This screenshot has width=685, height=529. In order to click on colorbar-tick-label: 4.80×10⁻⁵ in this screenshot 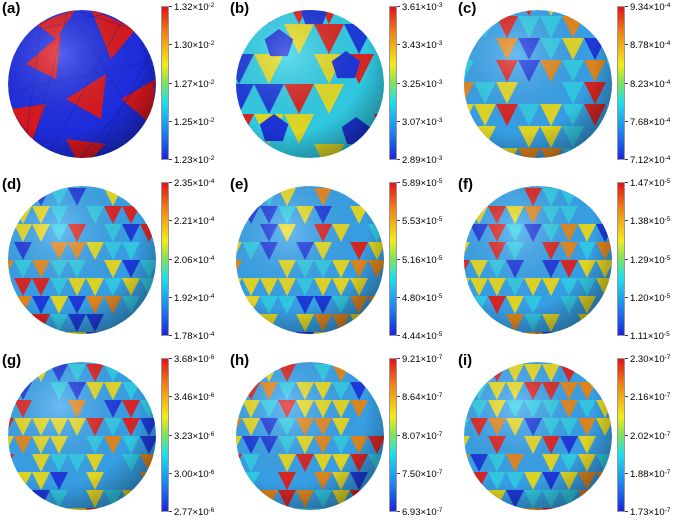, I will do `click(422, 298)`.